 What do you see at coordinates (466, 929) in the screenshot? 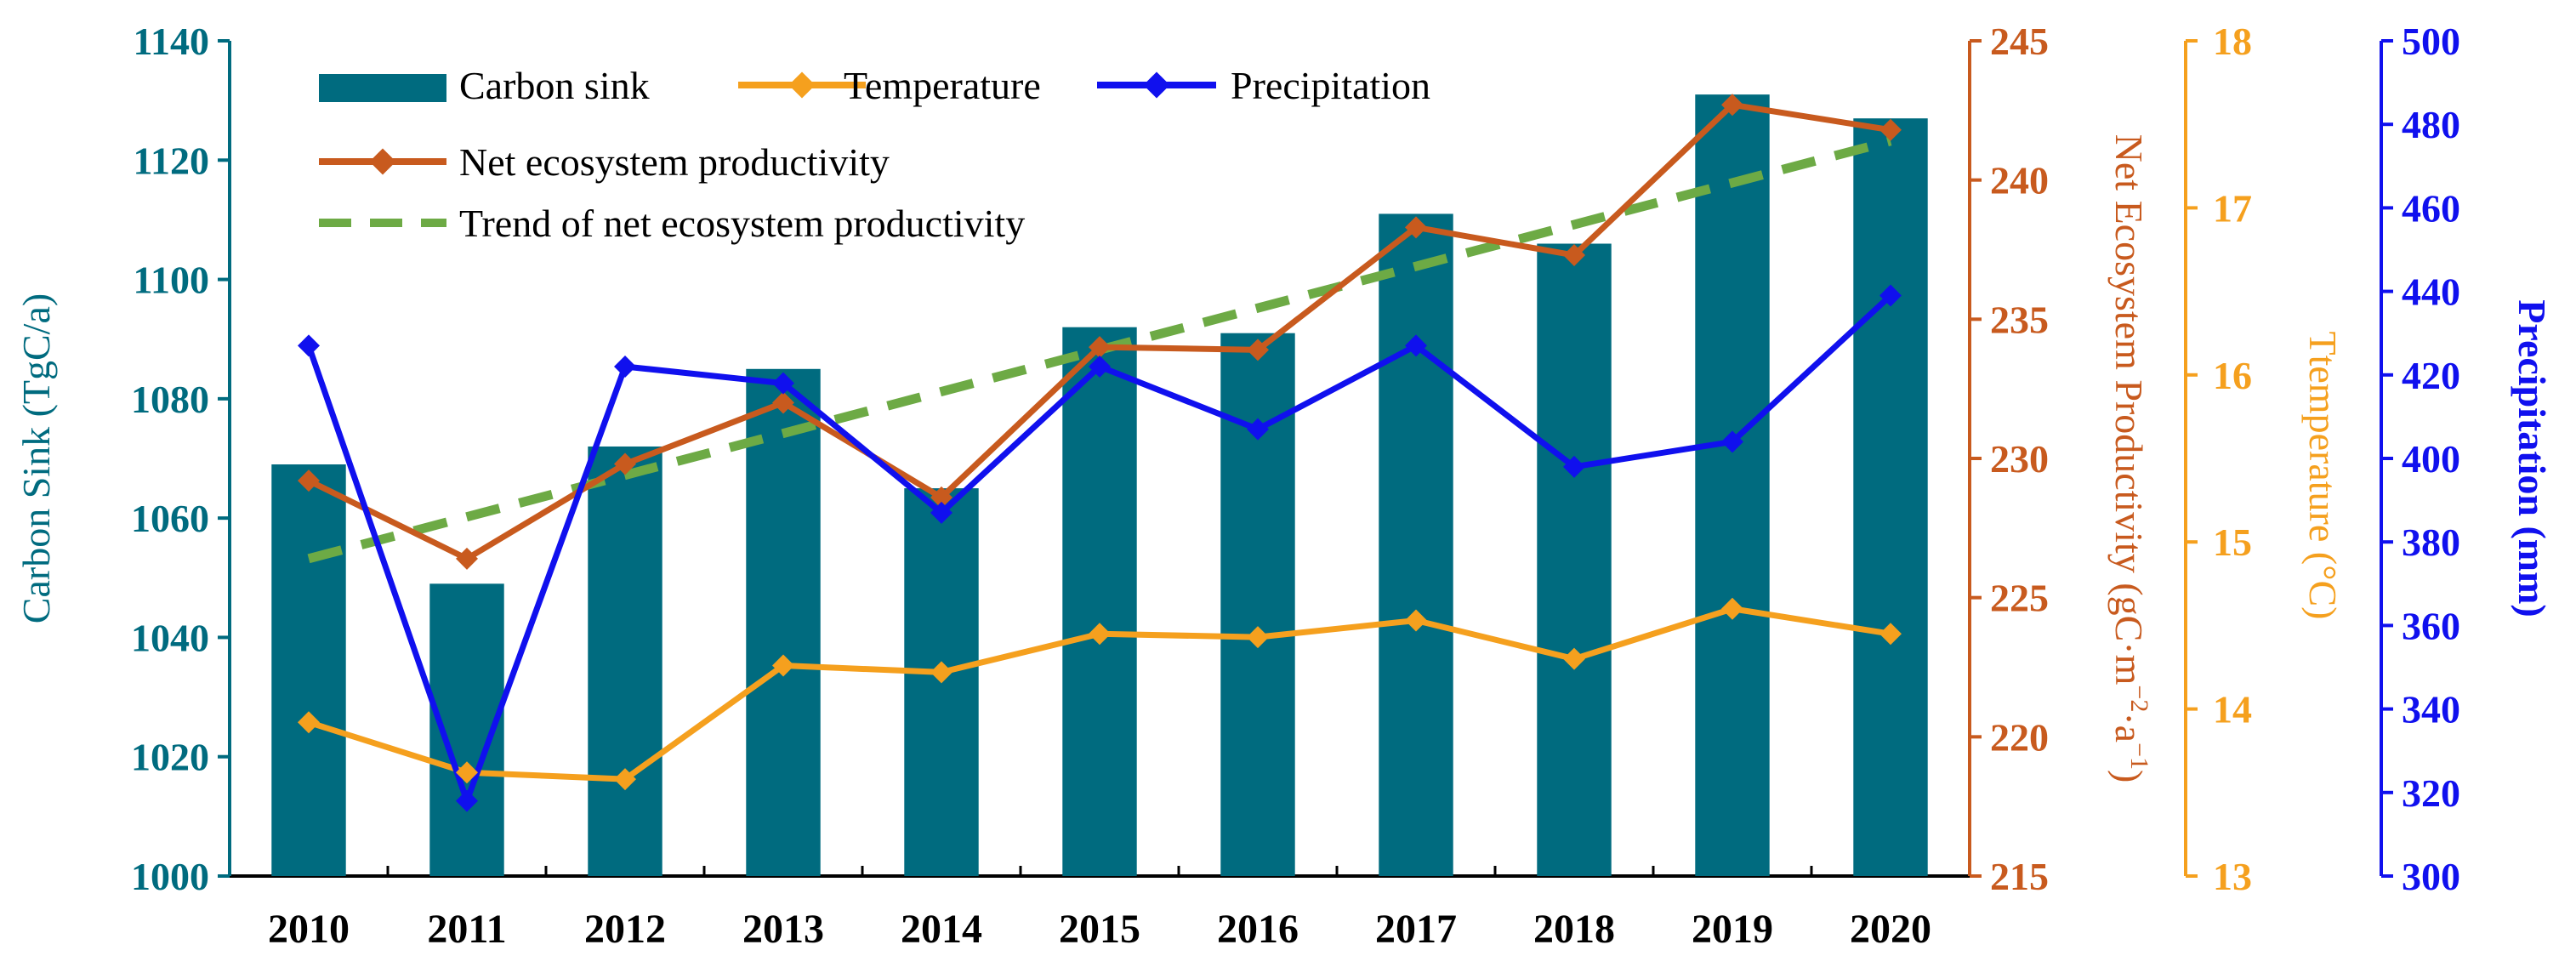
I see `x-tick-label: 2011` at bounding box center [466, 929].